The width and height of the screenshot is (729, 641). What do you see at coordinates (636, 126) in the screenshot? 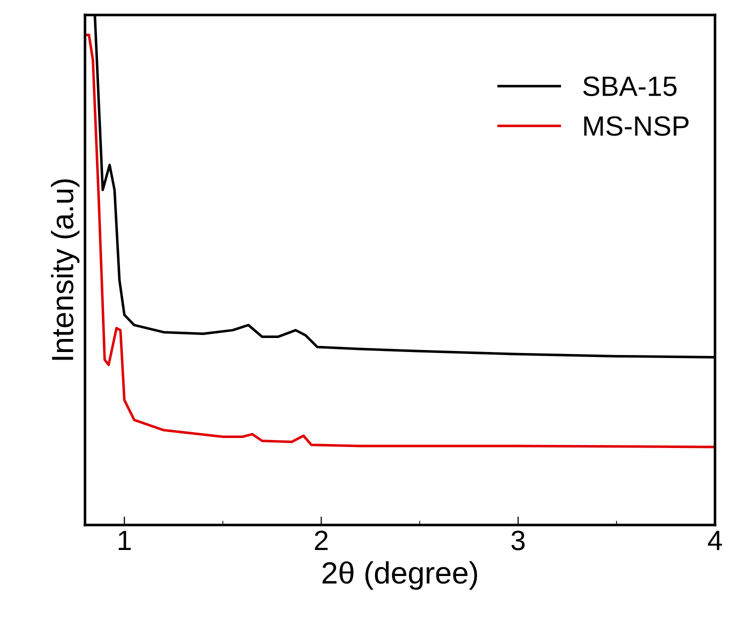
I see `legend-label: MS-NSP` at bounding box center [636, 126].